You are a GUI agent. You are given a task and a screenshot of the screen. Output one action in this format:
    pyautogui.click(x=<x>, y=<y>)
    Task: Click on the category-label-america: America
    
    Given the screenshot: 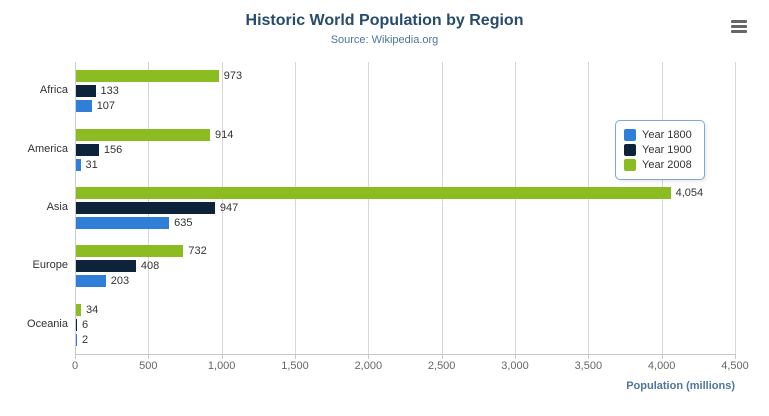 What is the action you would take?
    pyautogui.click(x=47, y=148)
    